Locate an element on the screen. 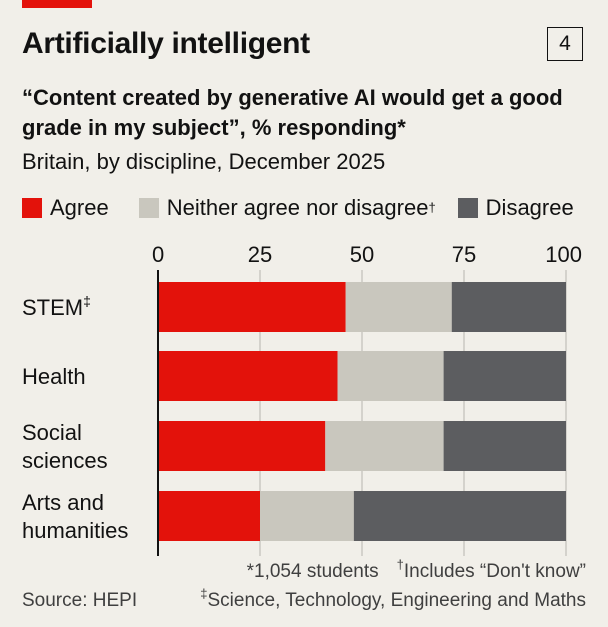  category-label-arts-and-humanities-line2: humanities is located at coordinates (75, 530).